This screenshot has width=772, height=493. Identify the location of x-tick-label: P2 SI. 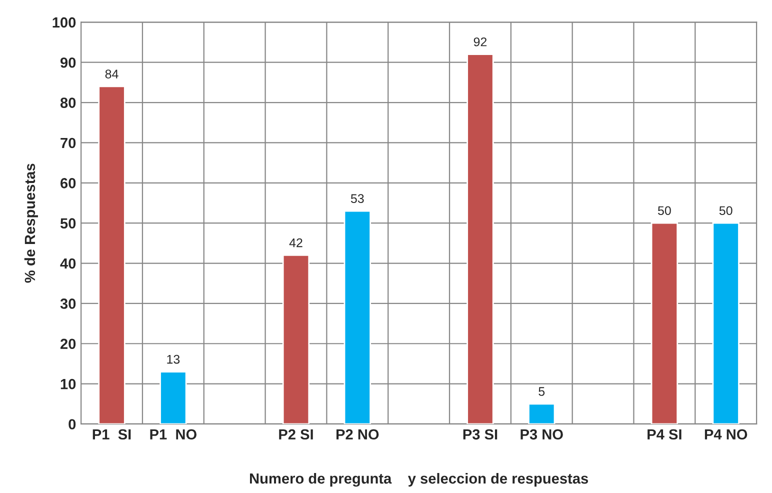
(296, 434).